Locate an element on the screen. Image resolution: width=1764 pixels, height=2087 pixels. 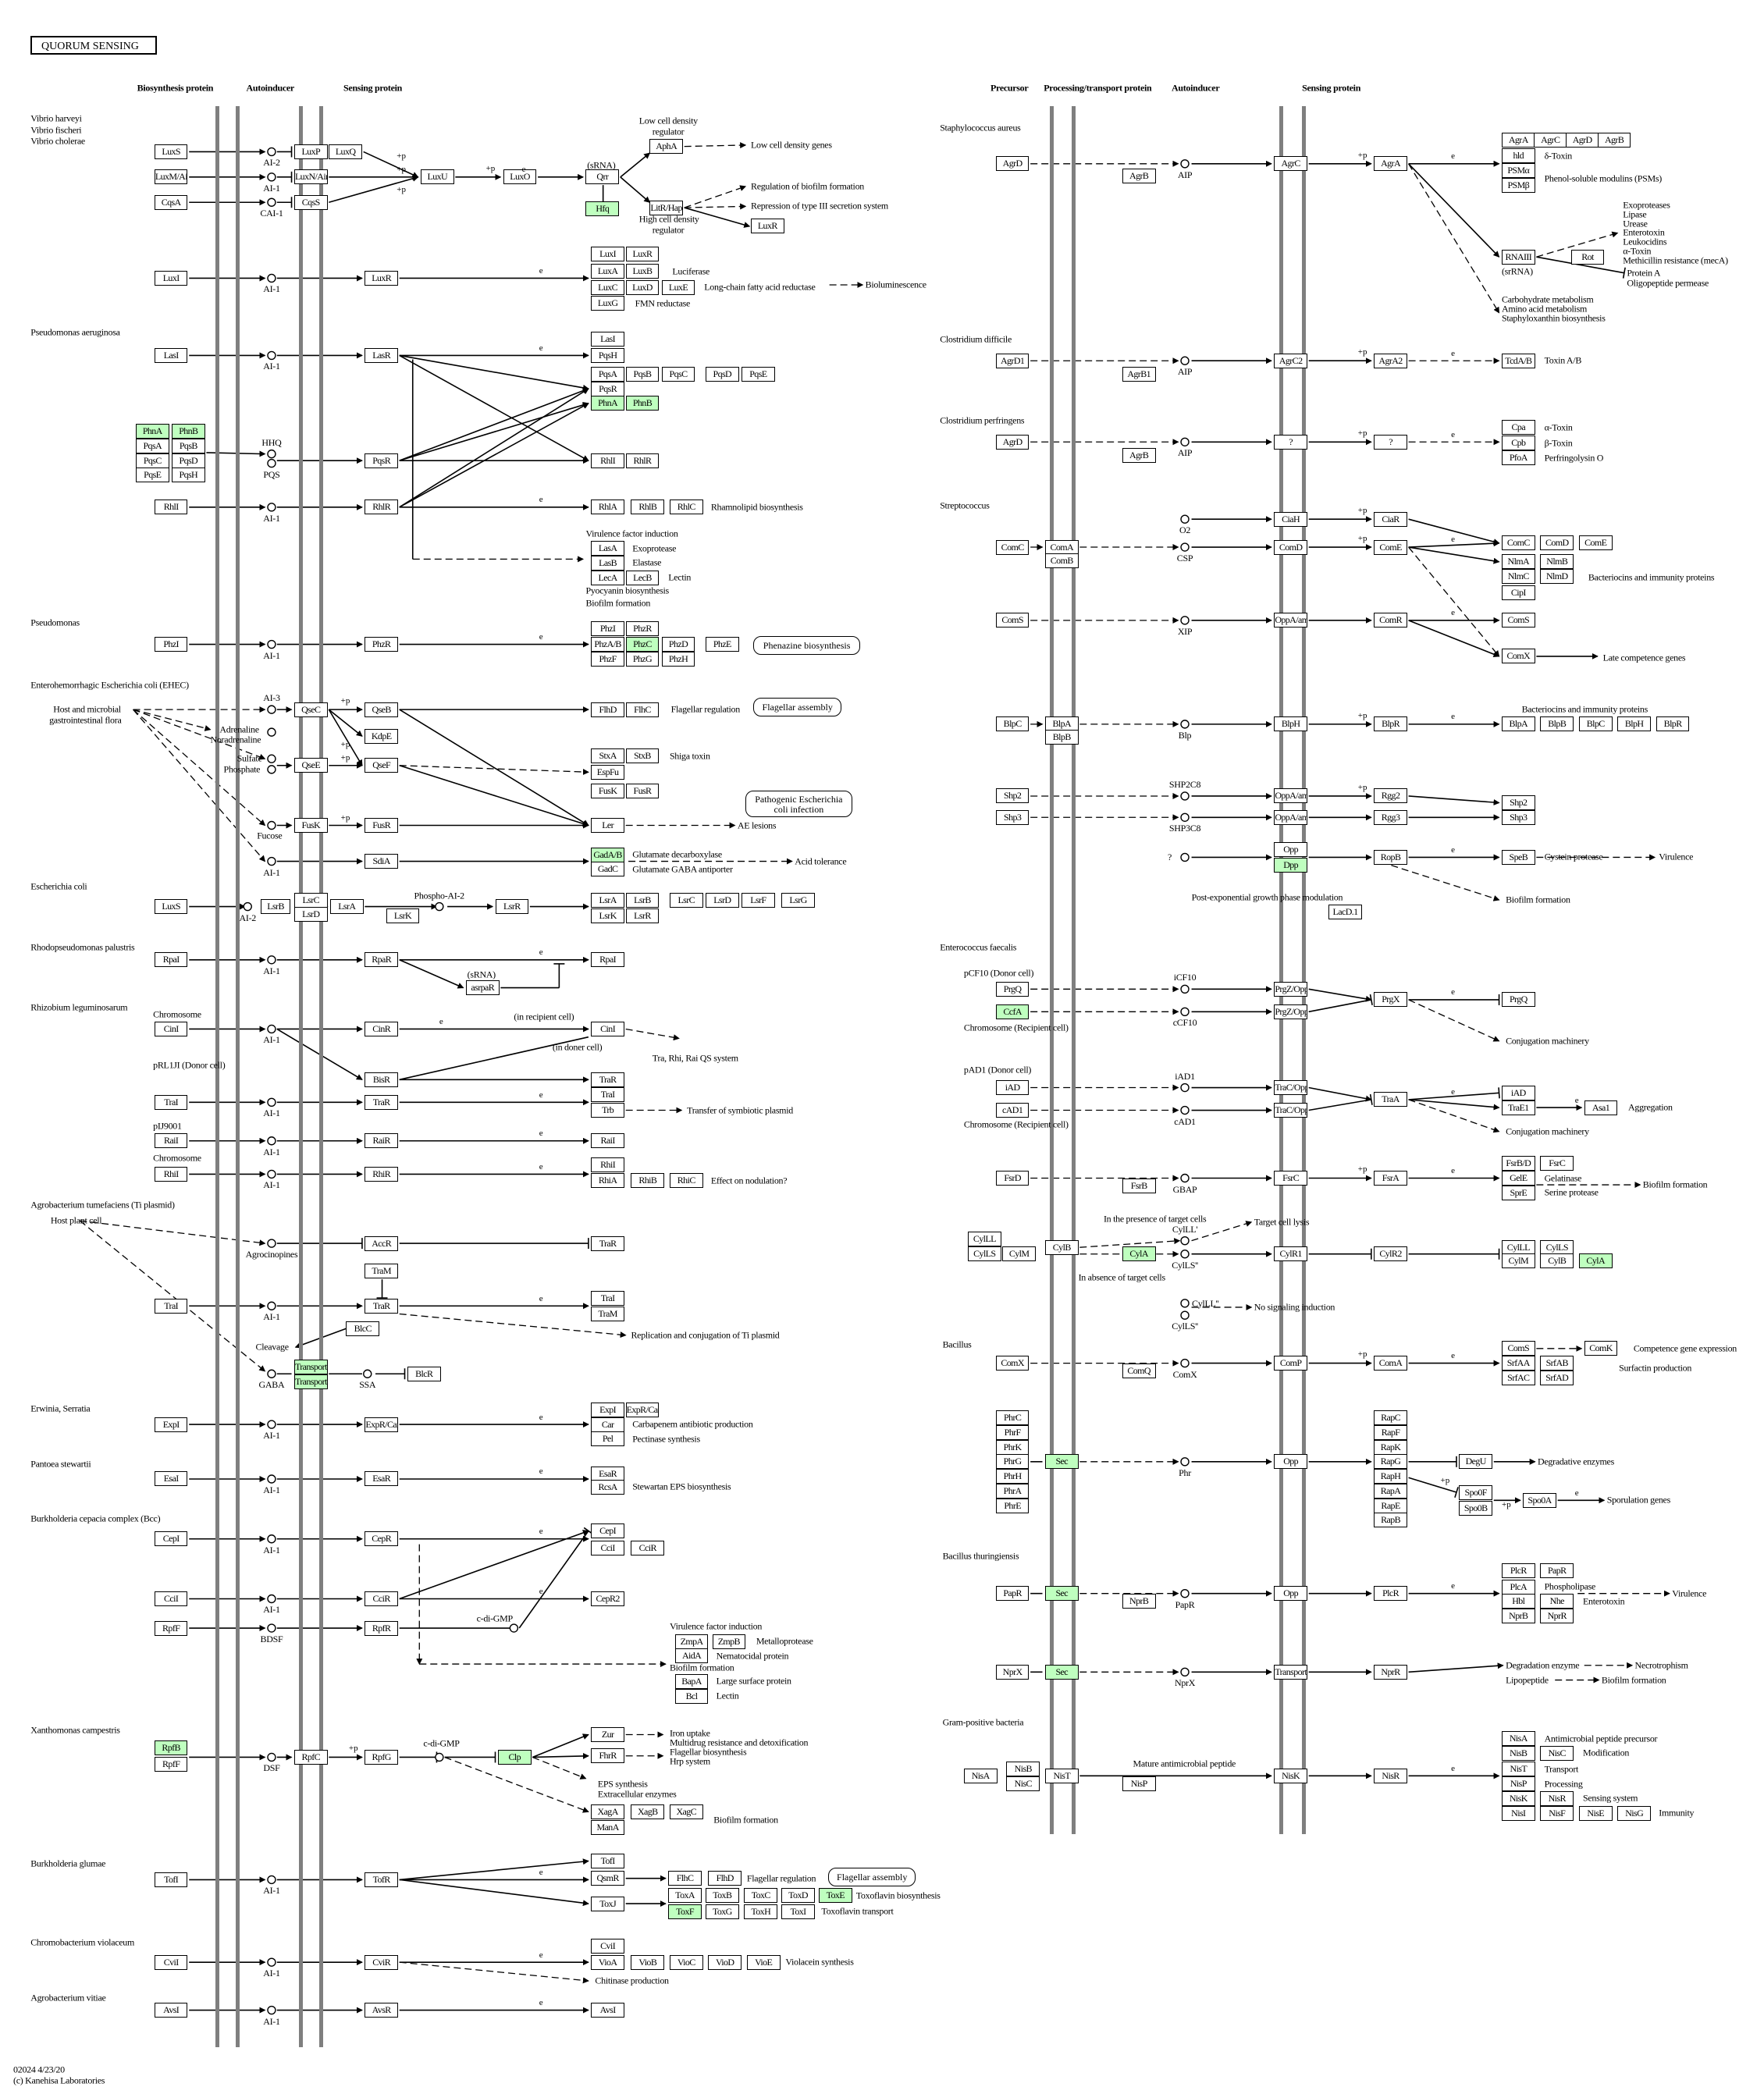
gene-box: RopB is located at coordinates (1390, 857).